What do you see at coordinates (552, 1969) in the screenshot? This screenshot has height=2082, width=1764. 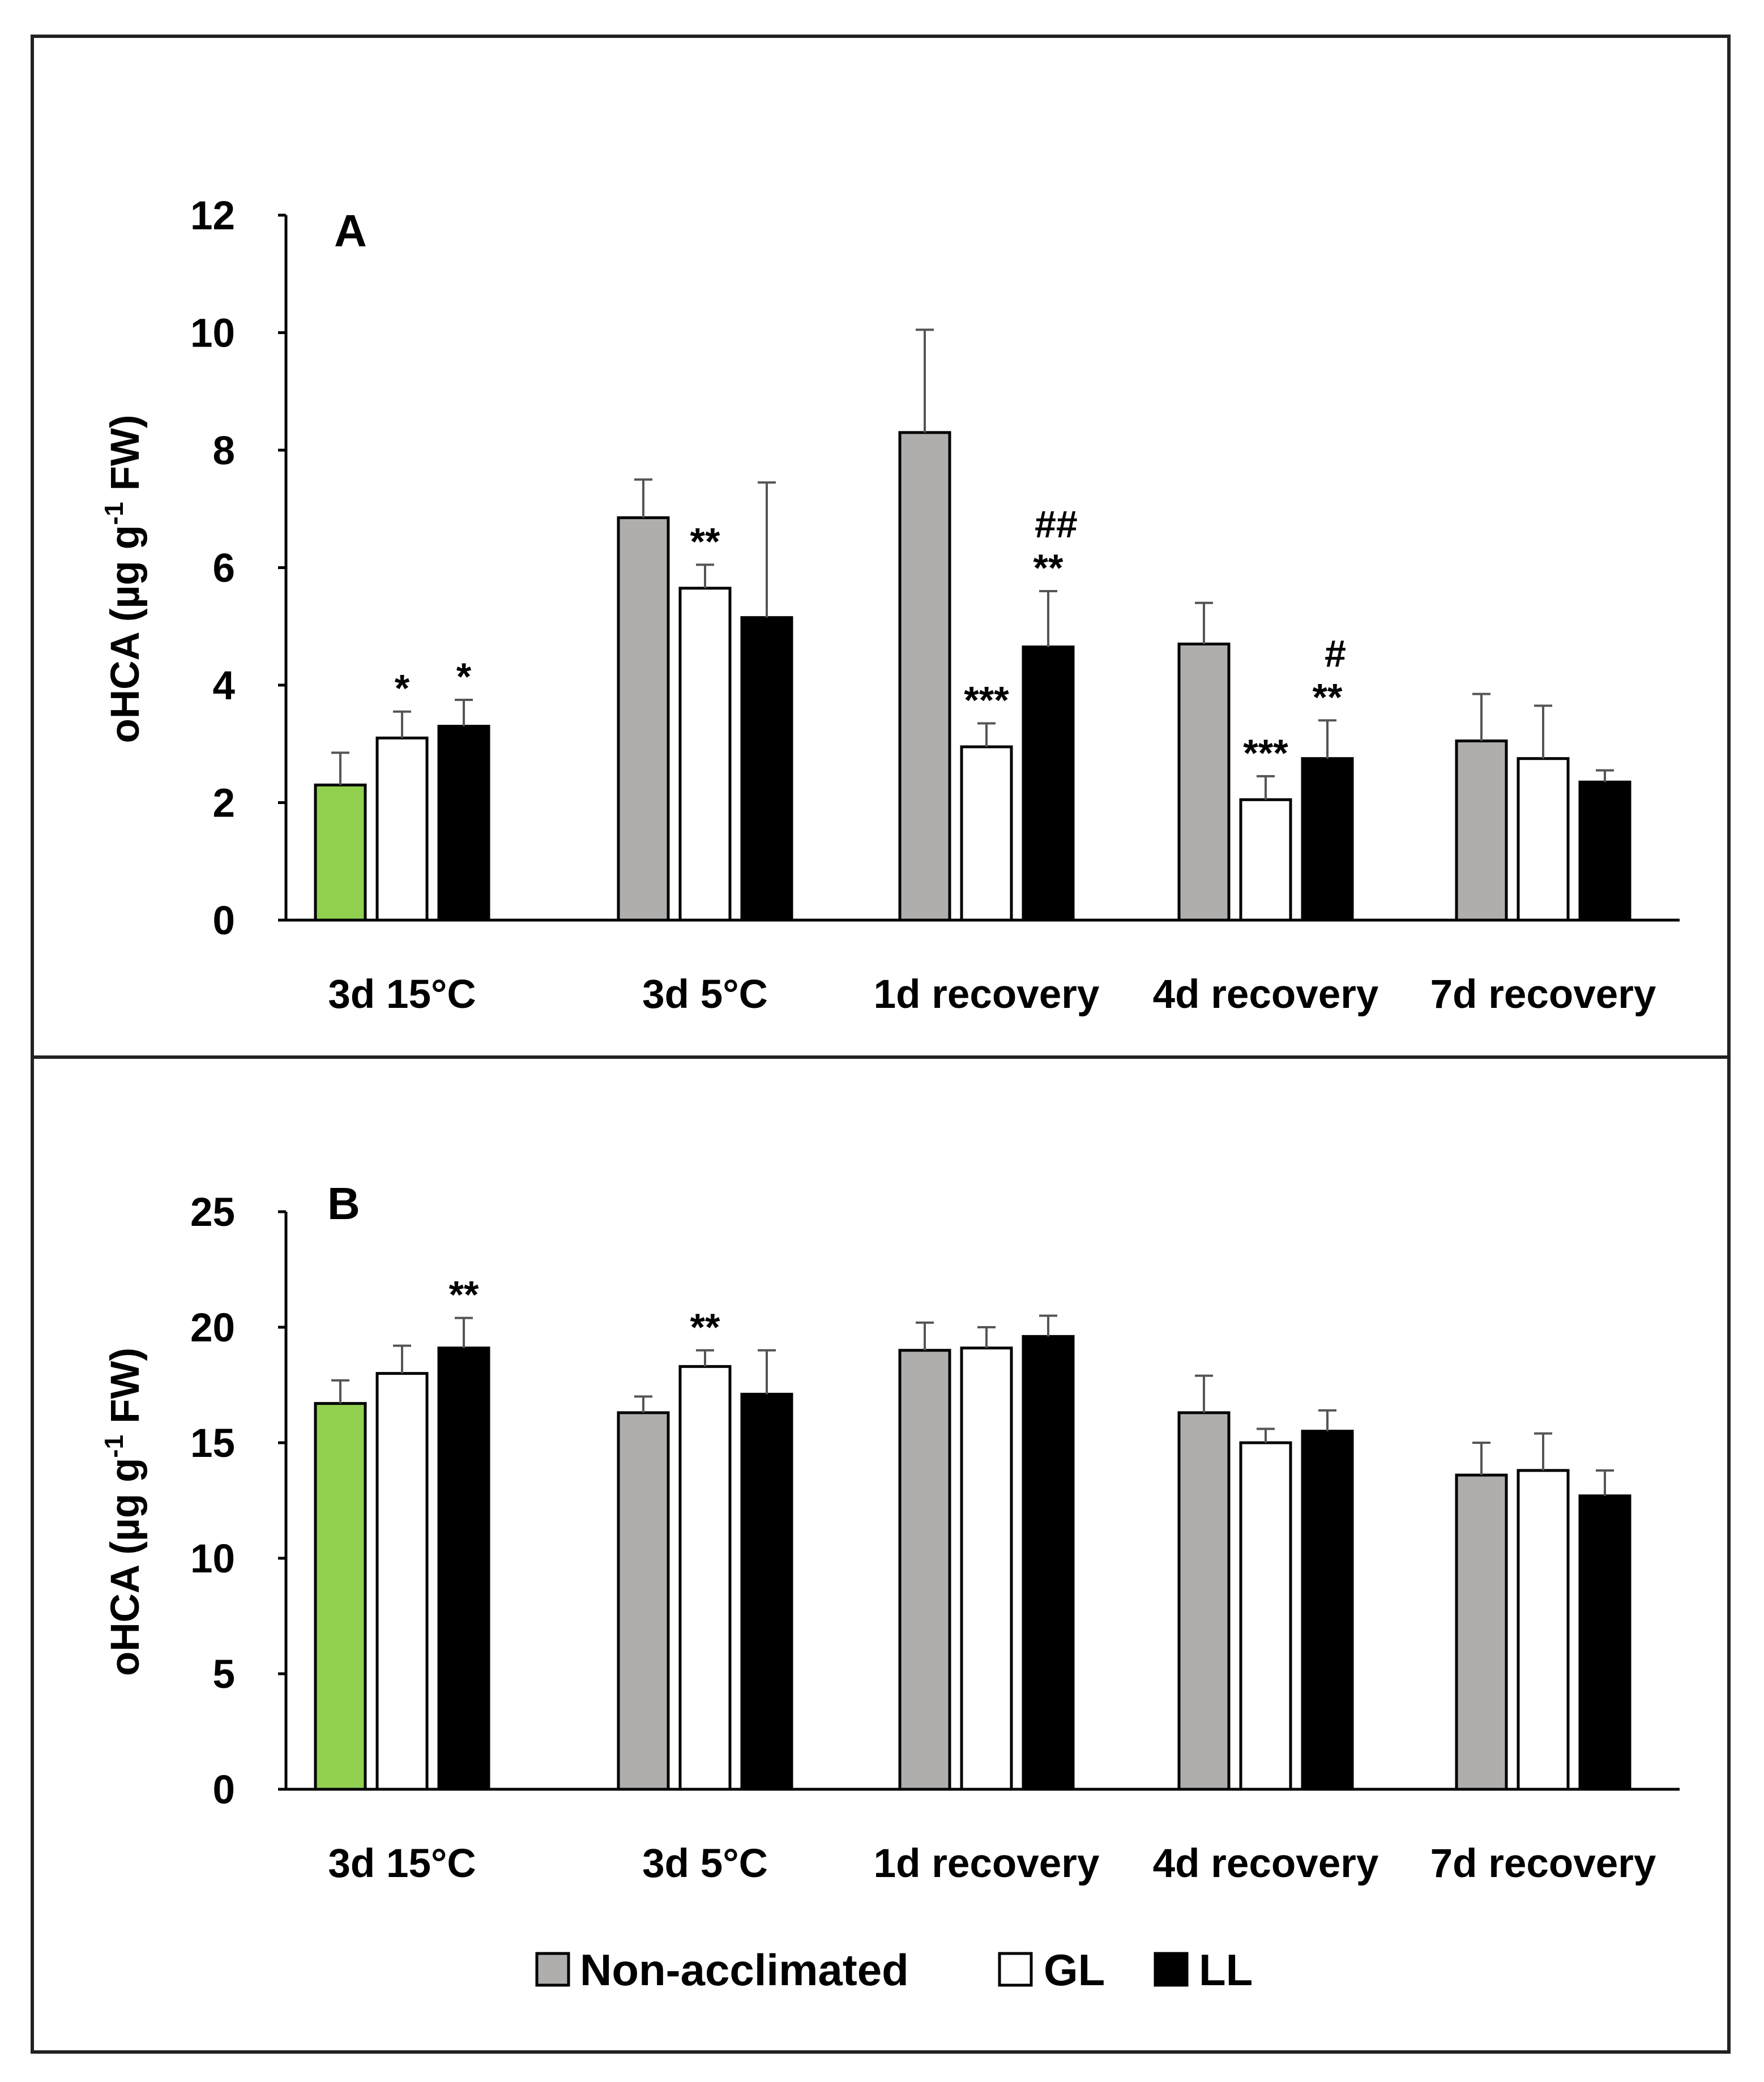 I see `legend-swatch-non-acclimated` at bounding box center [552, 1969].